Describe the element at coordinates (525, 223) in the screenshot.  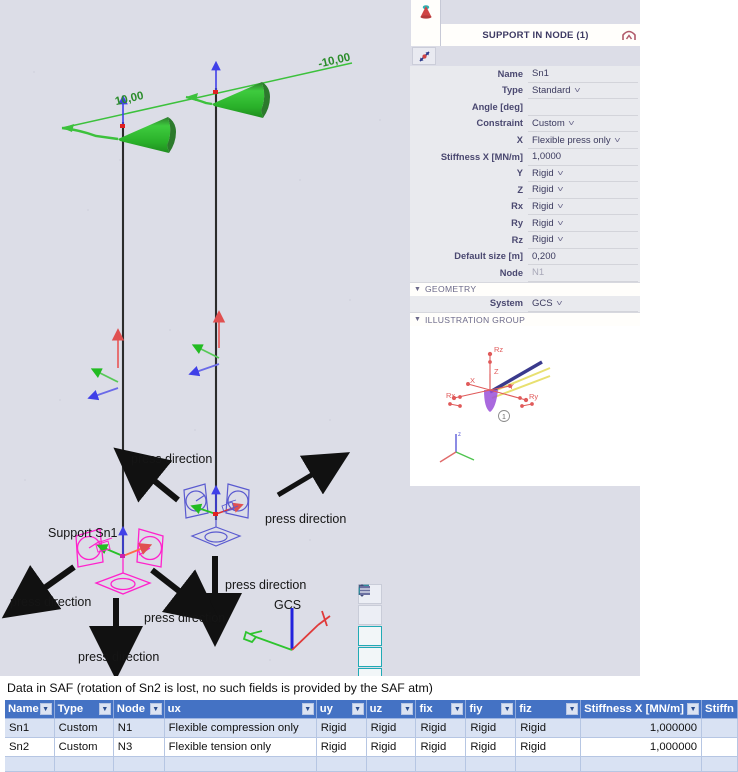
I see `property-row-ry: Ry Rigid ˅` at that location.